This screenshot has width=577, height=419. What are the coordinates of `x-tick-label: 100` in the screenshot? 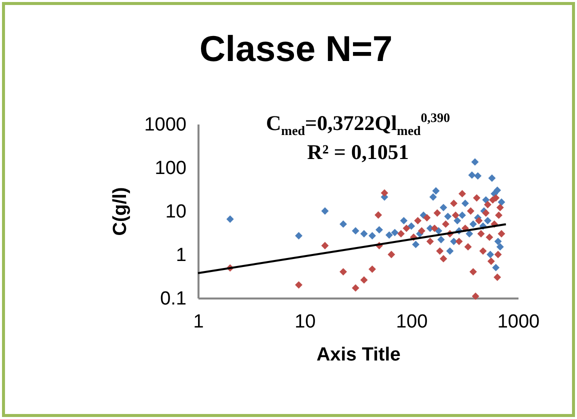 It's located at (412, 322).